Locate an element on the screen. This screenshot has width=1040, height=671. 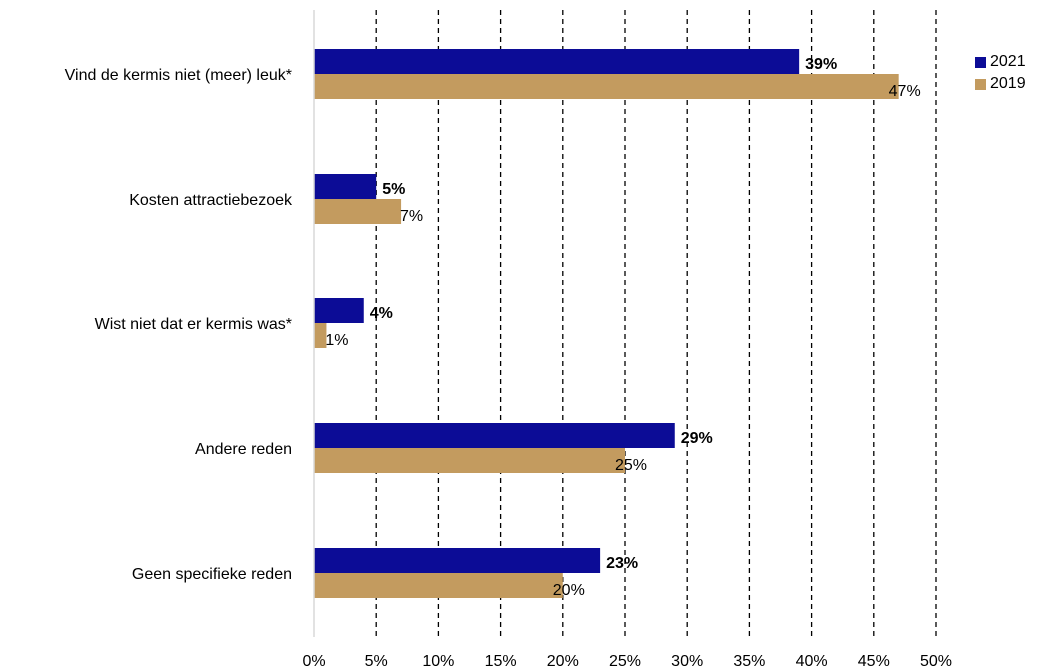
legend-item-2019: 2019 is located at coordinates (1000, 84).